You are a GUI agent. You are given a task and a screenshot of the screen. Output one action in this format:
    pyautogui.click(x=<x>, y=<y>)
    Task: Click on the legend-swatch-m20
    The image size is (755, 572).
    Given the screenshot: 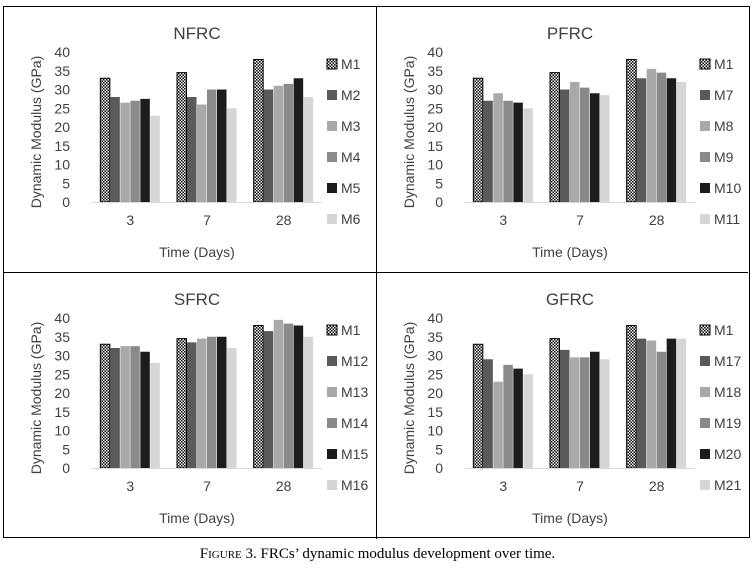 What is the action you would take?
    pyautogui.click(x=705, y=454)
    